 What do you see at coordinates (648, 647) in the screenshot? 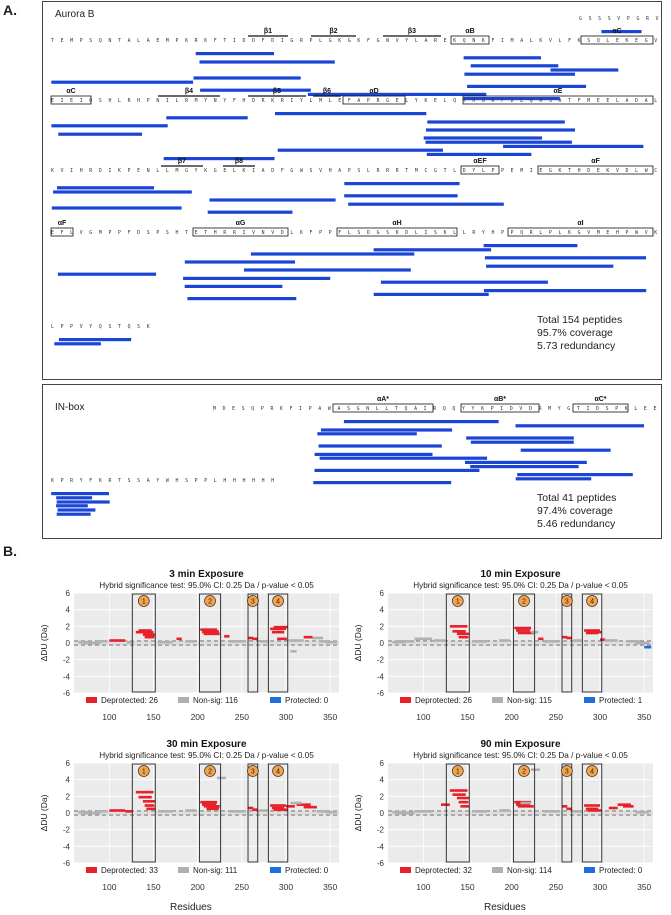
I see `protected-peptide-segment` at bounding box center [648, 647].